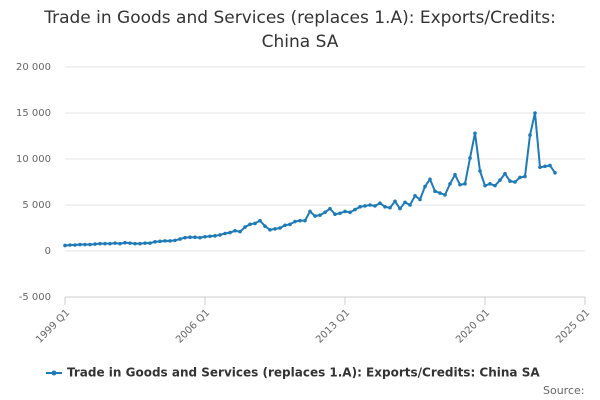  Describe the element at coordinates (48, 251) in the screenshot. I see `y-tick-label: 0` at that location.